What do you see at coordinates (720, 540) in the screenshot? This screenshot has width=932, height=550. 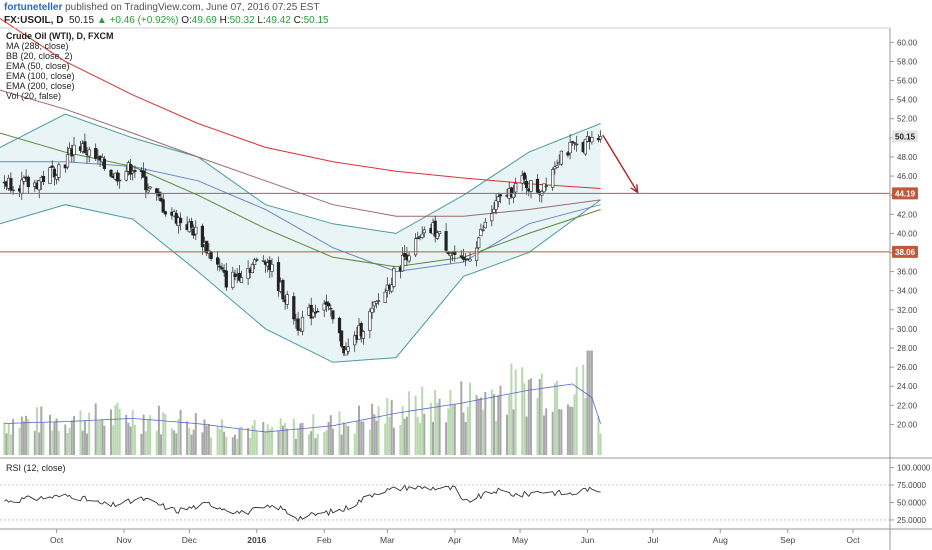 I see `time-tick-label: Aug` at bounding box center [720, 540].